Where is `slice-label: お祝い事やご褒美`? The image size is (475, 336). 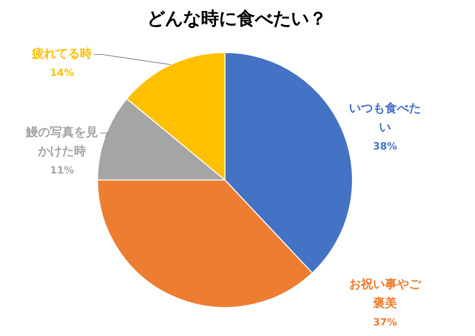 slice-label: お祝い事やご褒美 is located at coordinates (385, 293).